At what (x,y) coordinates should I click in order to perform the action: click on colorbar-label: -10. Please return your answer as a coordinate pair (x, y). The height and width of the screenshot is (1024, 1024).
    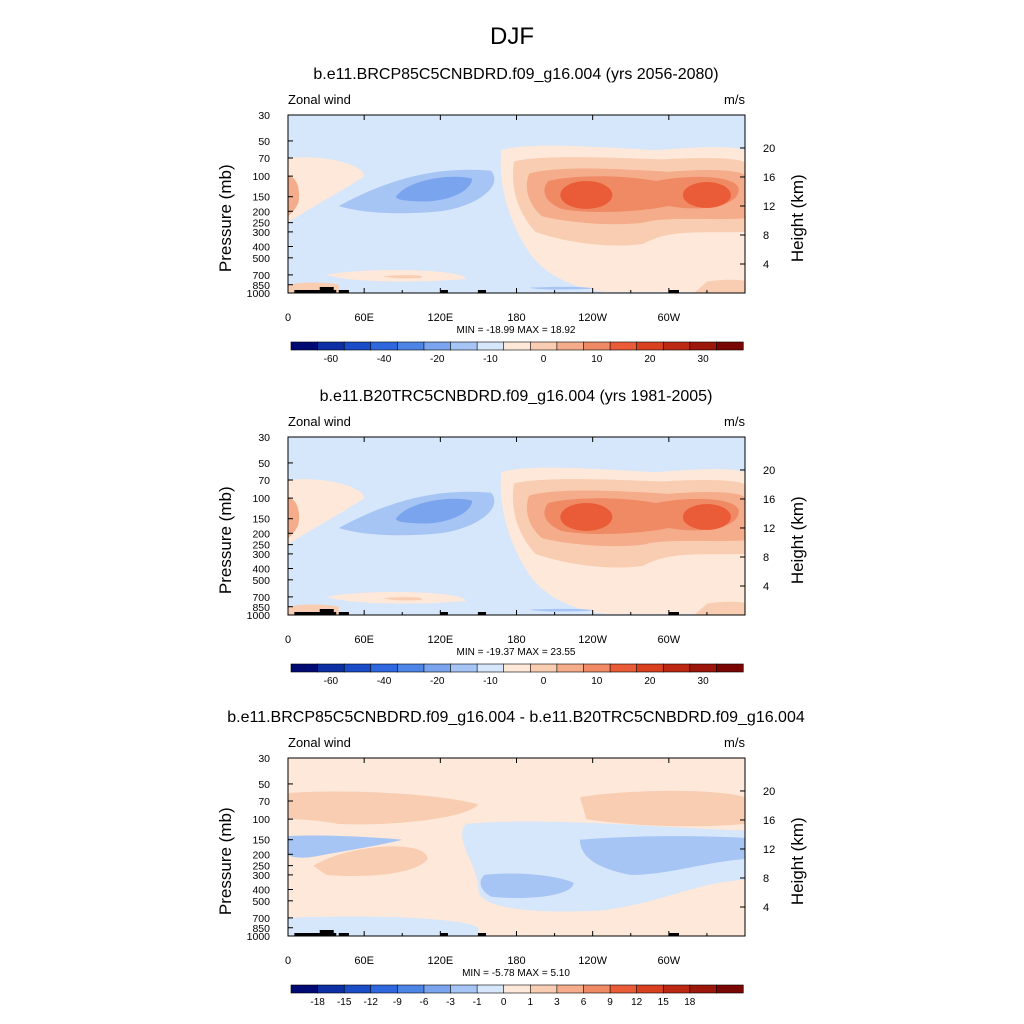
    Looking at the image, I should click on (490, 681).